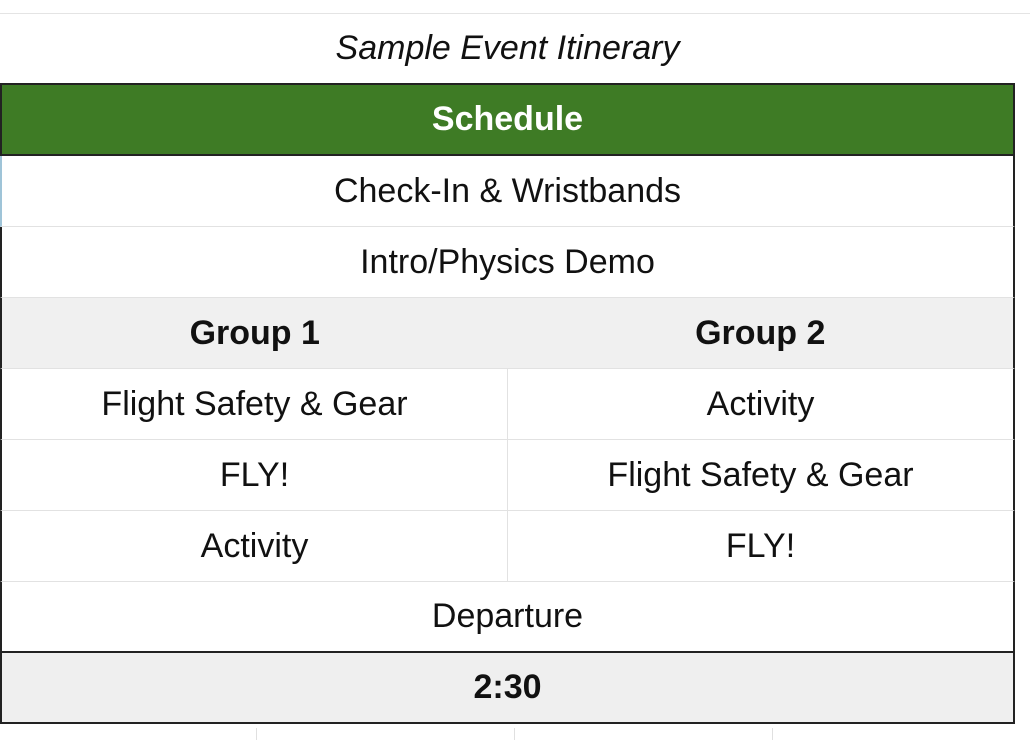 The image size is (1030, 740). What do you see at coordinates (760, 474) in the screenshot?
I see `group2-cell: Flight Safety & Gear` at bounding box center [760, 474].